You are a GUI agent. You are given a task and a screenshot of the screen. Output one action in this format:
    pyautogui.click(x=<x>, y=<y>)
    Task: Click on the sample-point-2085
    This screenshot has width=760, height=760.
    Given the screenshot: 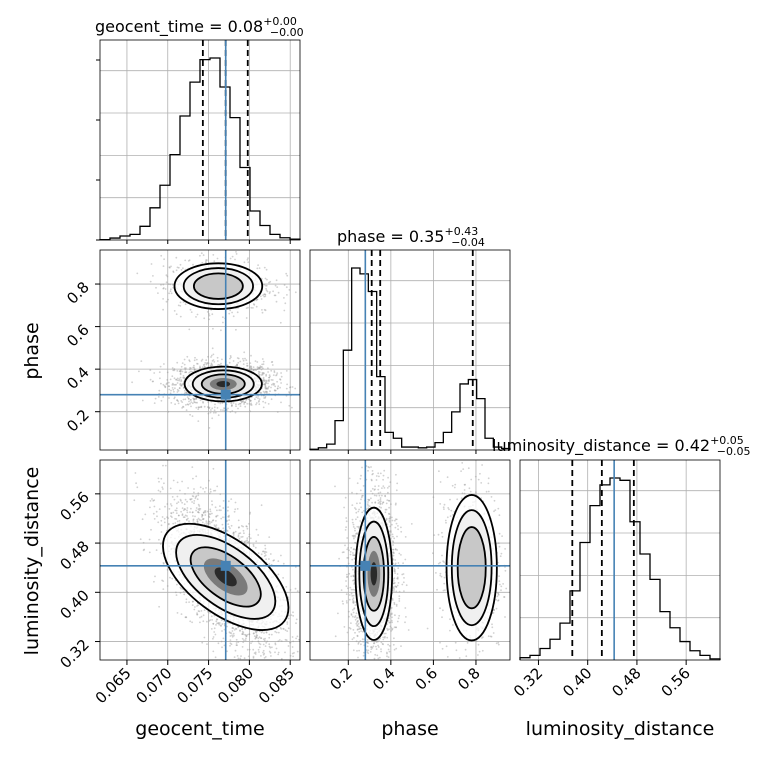 What is the action you would take?
    pyautogui.click(x=244, y=262)
    